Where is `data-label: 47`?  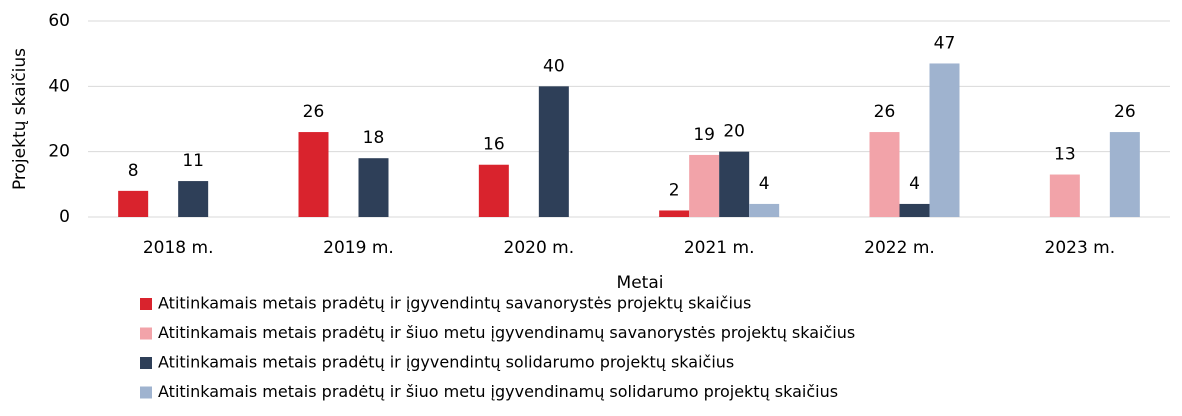 data-label: 47 is located at coordinates (945, 43).